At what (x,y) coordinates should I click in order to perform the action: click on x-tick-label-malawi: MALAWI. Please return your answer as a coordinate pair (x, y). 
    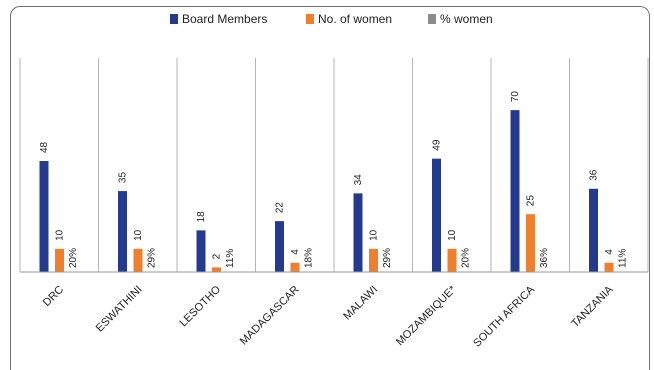
    Looking at the image, I should click on (360, 303).